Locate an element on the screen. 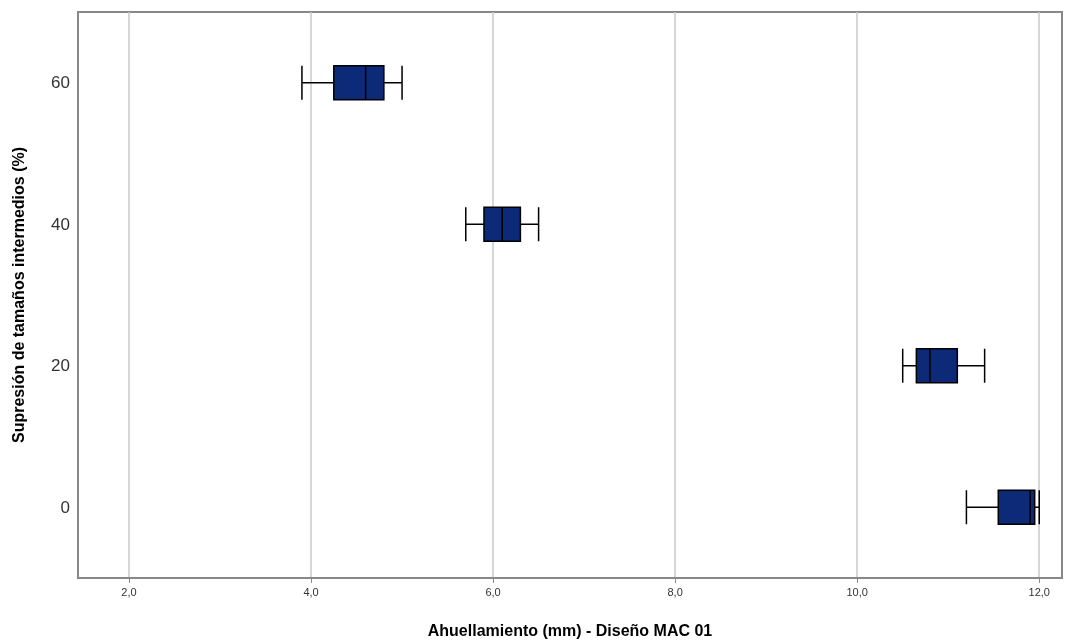 This screenshot has width=1076, height=643. x-tick-label: 6,0 is located at coordinates (493, 591).